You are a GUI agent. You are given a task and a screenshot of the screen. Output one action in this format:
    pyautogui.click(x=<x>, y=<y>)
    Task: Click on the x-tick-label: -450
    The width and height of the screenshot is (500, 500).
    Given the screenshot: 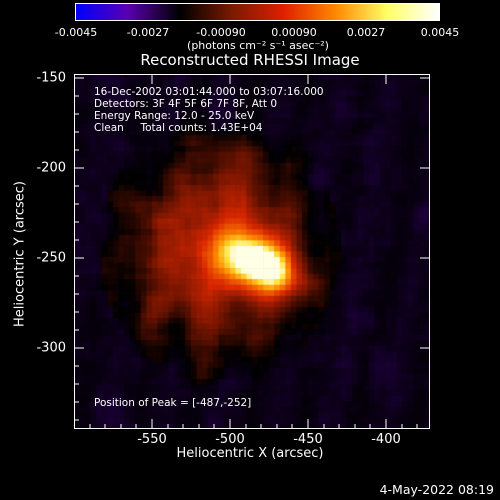 What is the action you would take?
    pyautogui.click(x=308, y=439)
    